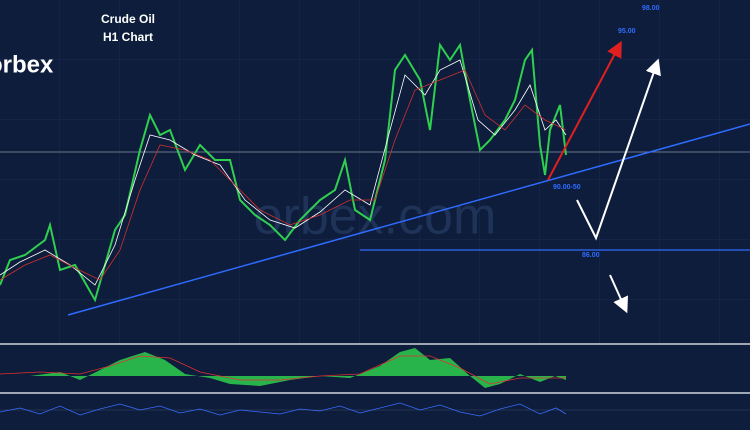 The height and width of the screenshot is (430, 750). Describe the element at coordinates (283, 409) in the screenshot. I see `rsi-line` at that location.